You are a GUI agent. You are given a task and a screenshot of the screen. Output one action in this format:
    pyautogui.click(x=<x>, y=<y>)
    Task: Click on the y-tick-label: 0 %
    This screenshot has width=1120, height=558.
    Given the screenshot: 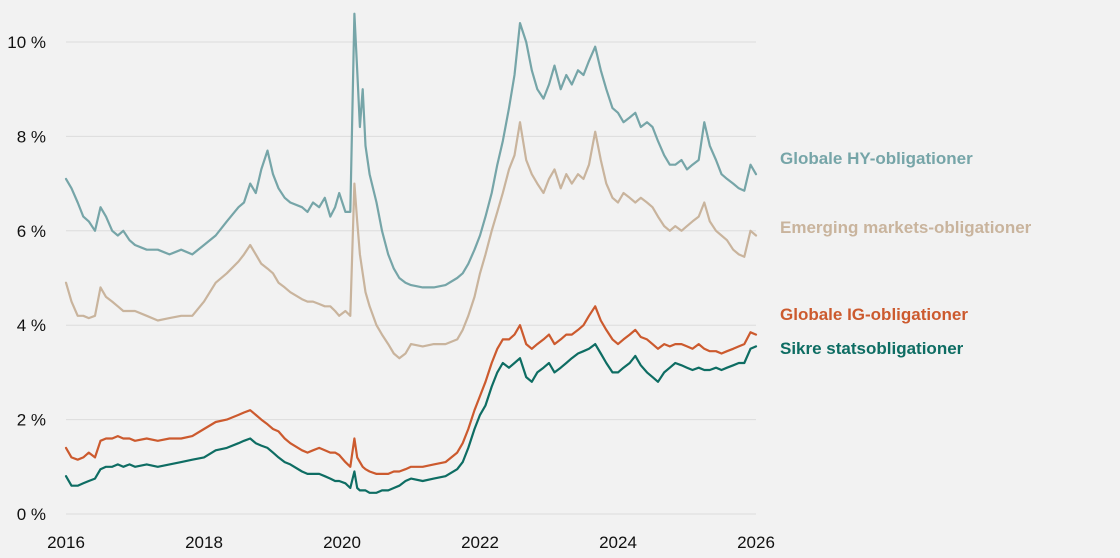 What is the action you would take?
    pyautogui.click(x=31, y=514)
    